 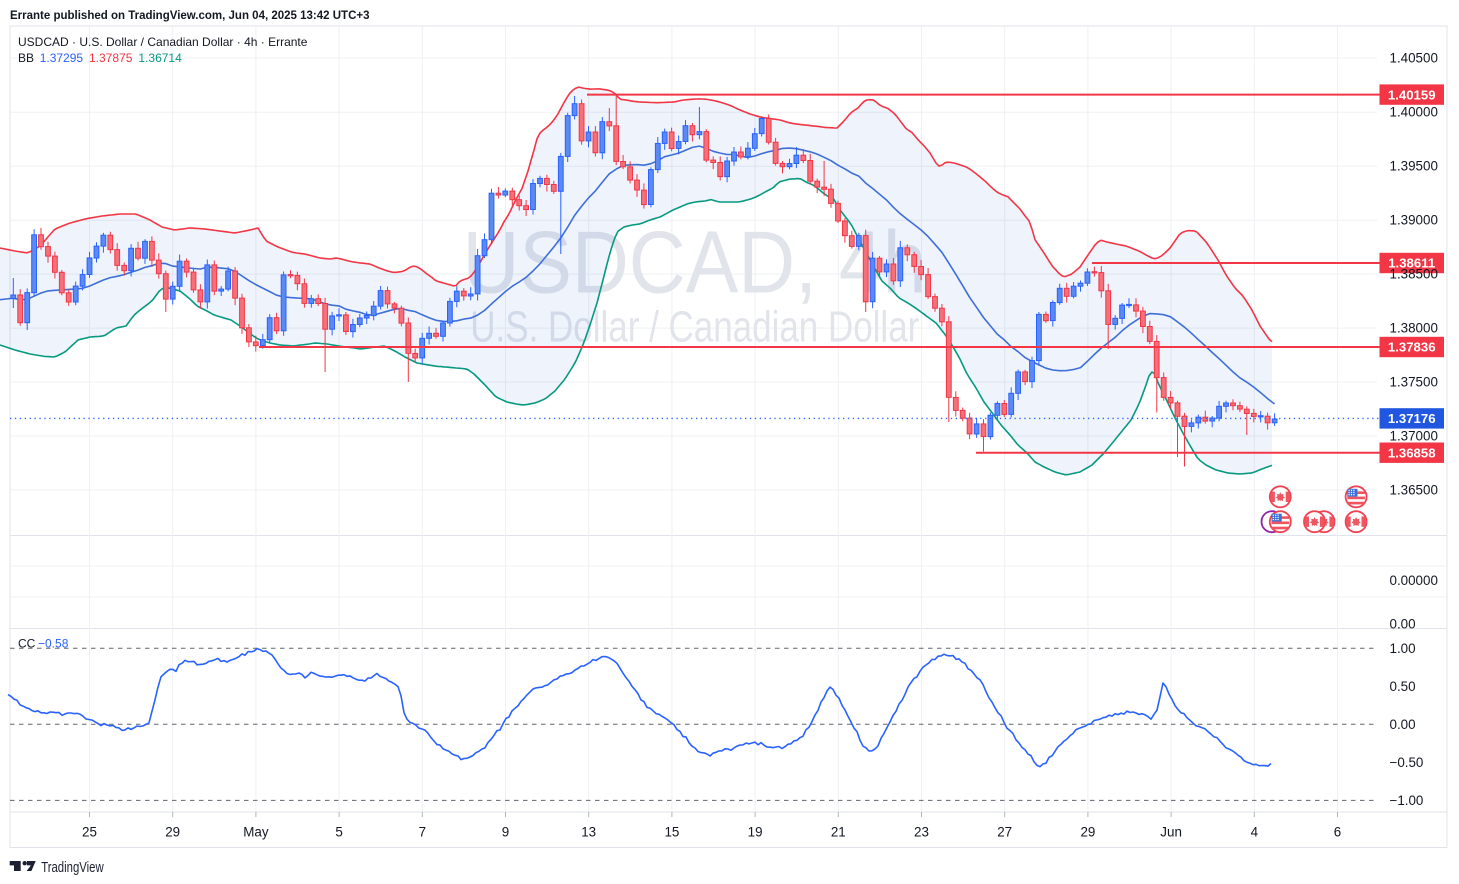 I want to click on svg-text: 13, so click(x=588, y=832).